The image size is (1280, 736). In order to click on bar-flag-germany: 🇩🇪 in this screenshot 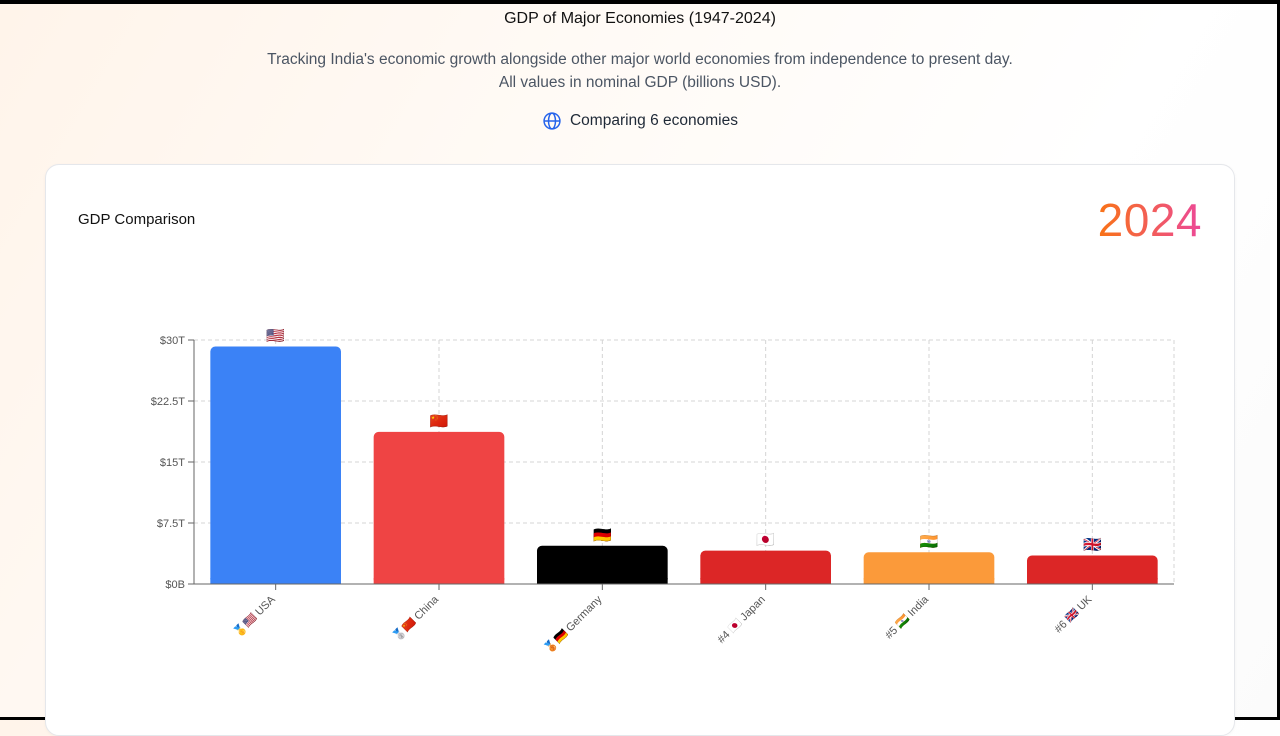, I will do `click(602, 535)`.